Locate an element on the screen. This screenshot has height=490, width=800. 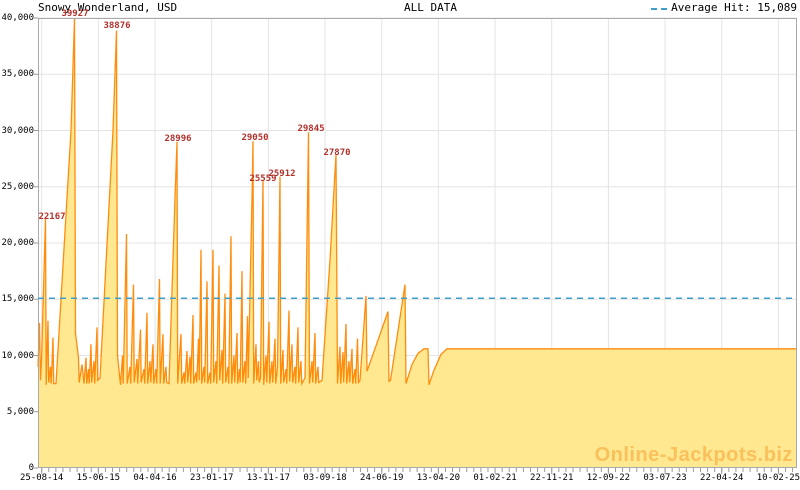
average-hit-legend: Average Hit: 15,089 is located at coordinates (724, 8).